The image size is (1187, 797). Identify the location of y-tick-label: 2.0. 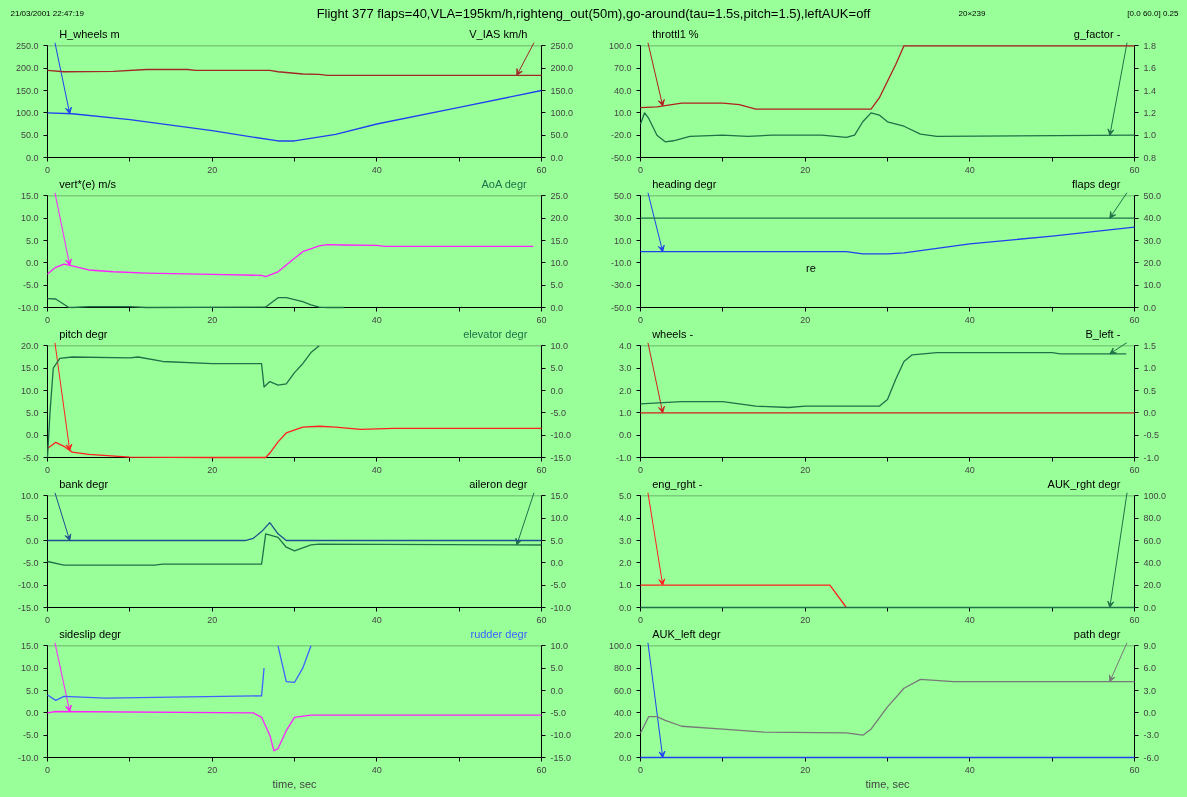
(625, 562).